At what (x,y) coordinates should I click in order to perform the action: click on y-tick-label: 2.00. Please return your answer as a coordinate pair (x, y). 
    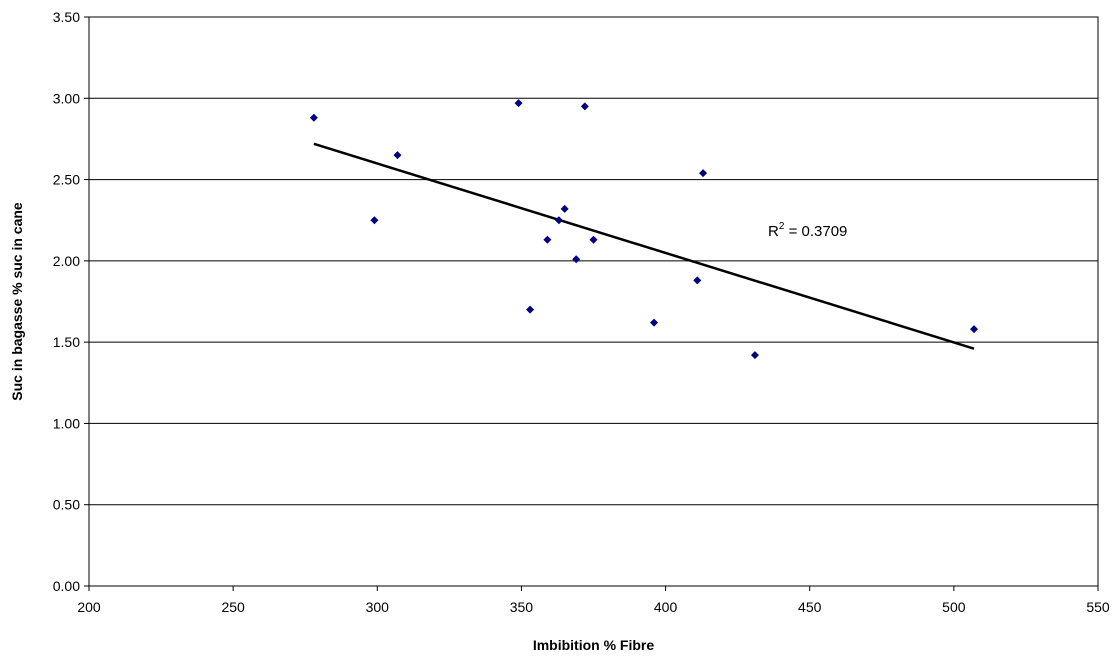
    Looking at the image, I should click on (66, 261).